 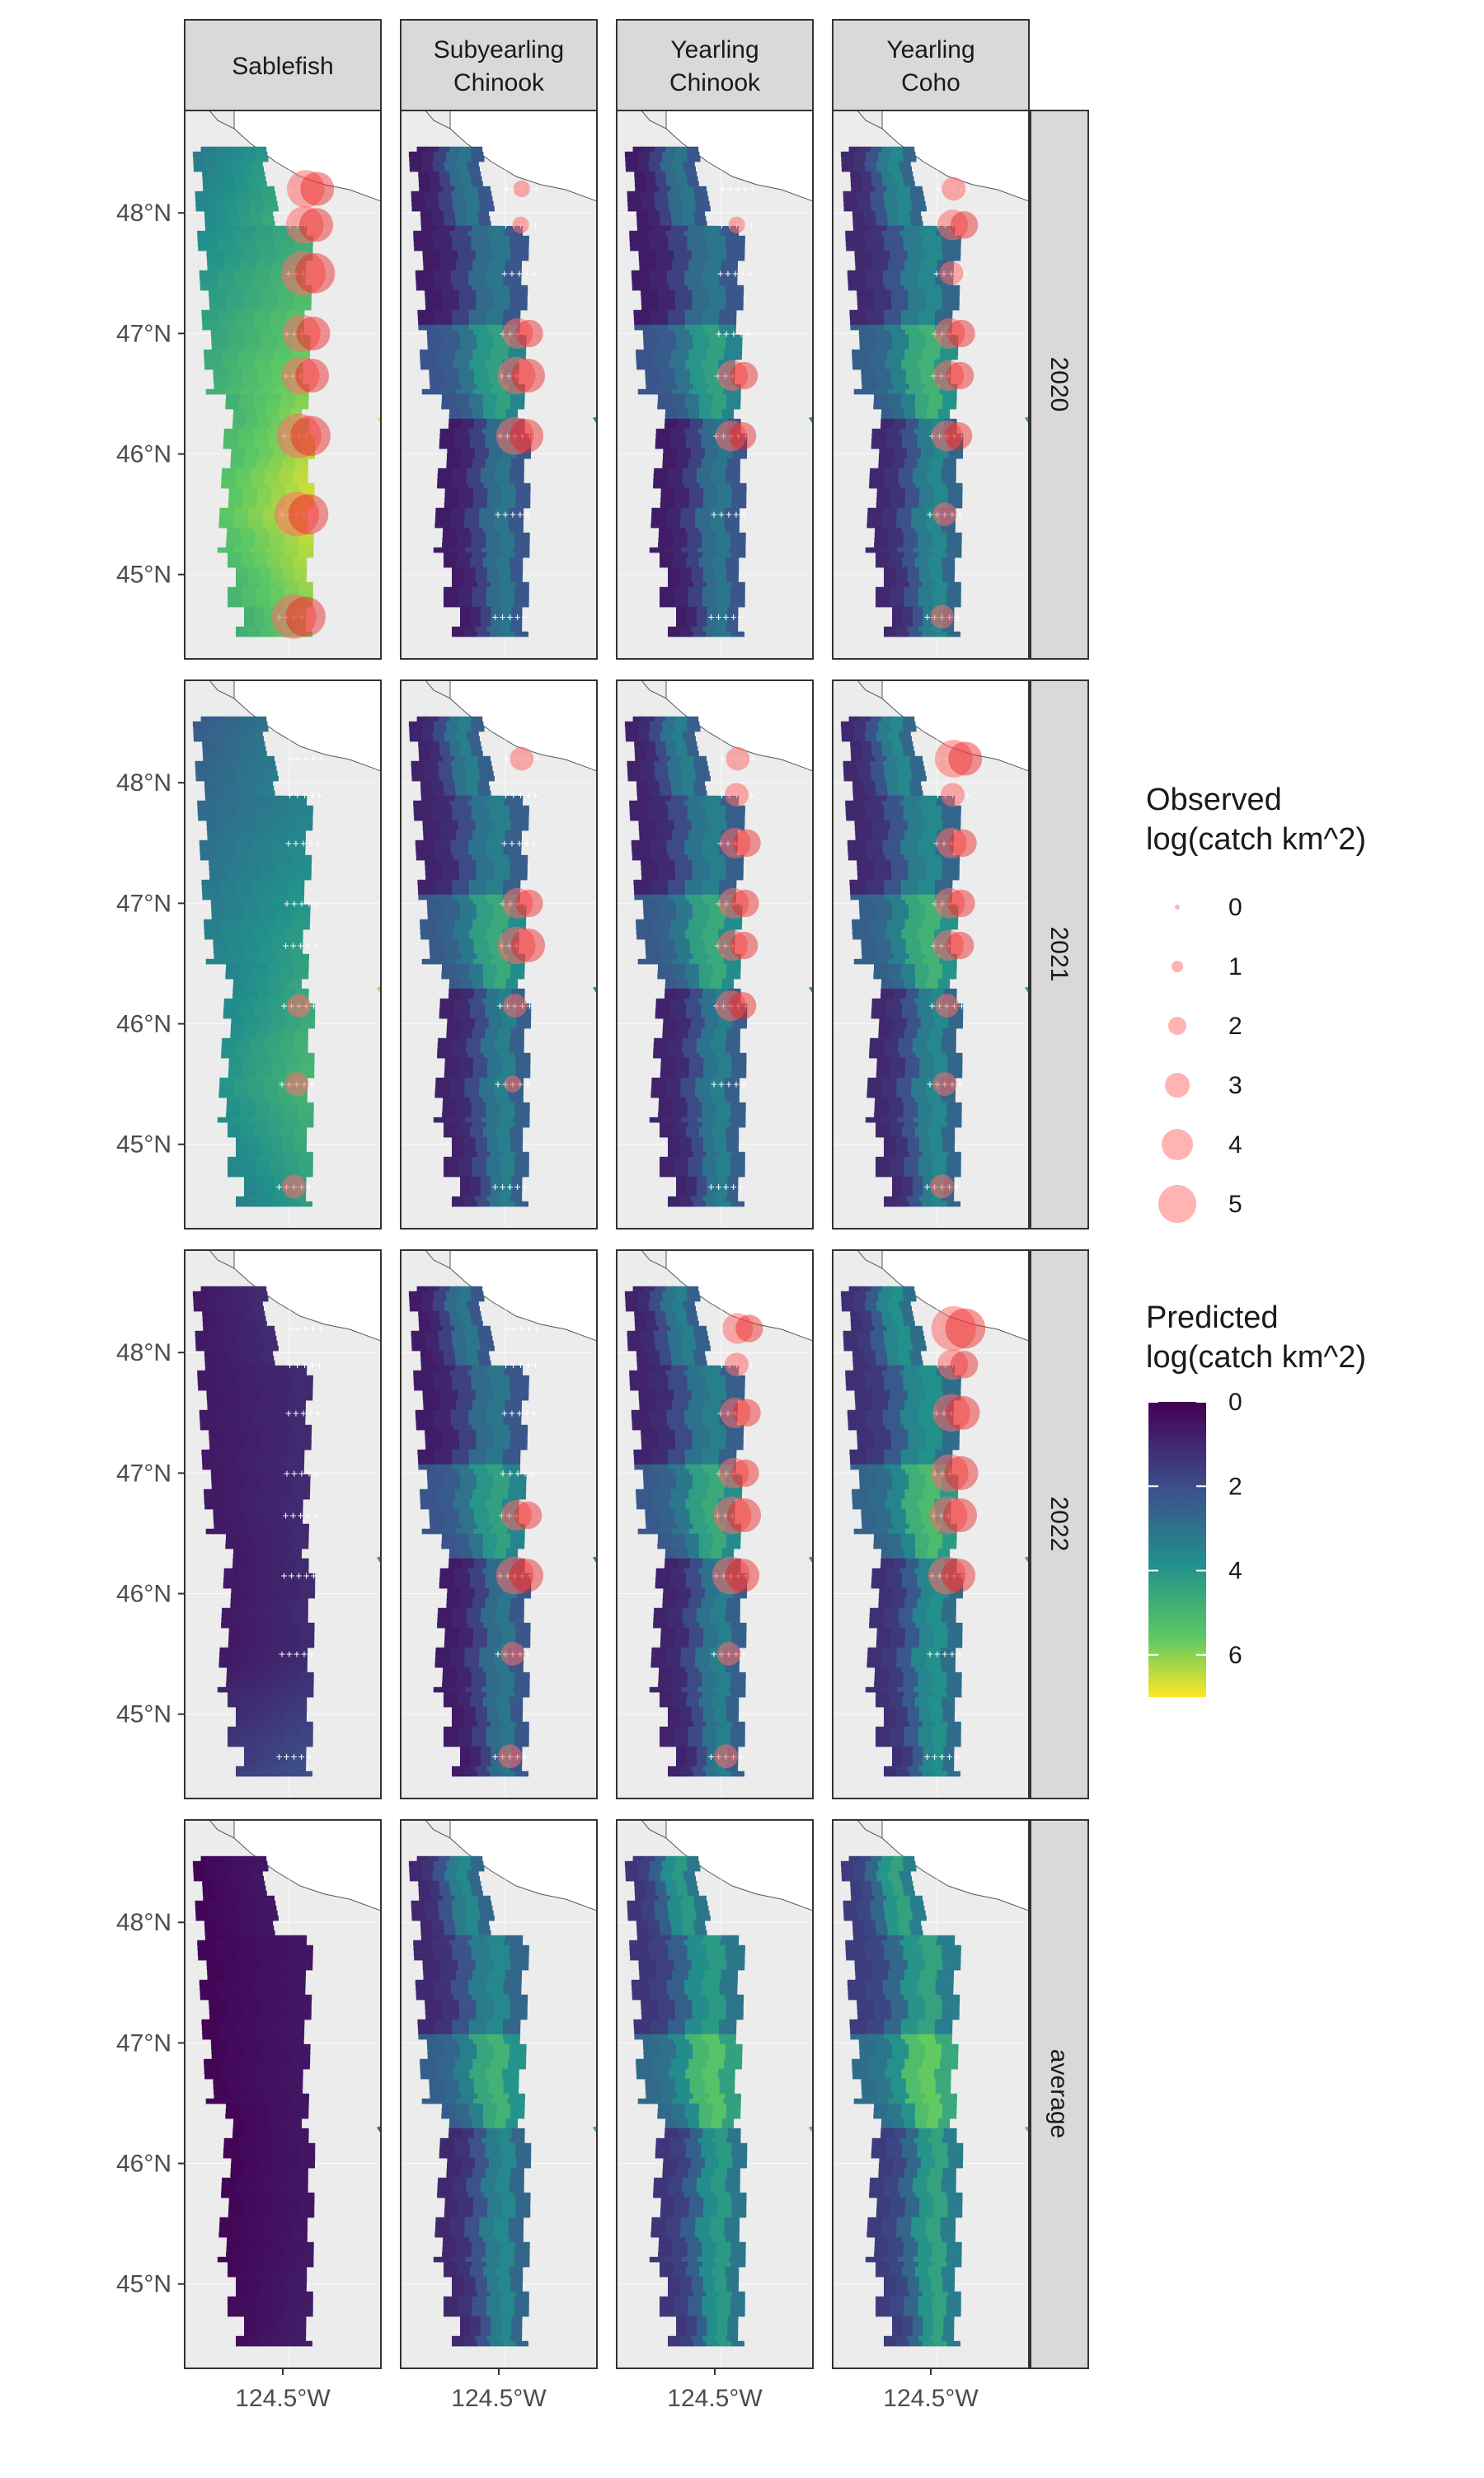 I want to click on panel-1-0: ++++++++++++++++++++++++++++++++++++++++, so click(x=283, y=955).